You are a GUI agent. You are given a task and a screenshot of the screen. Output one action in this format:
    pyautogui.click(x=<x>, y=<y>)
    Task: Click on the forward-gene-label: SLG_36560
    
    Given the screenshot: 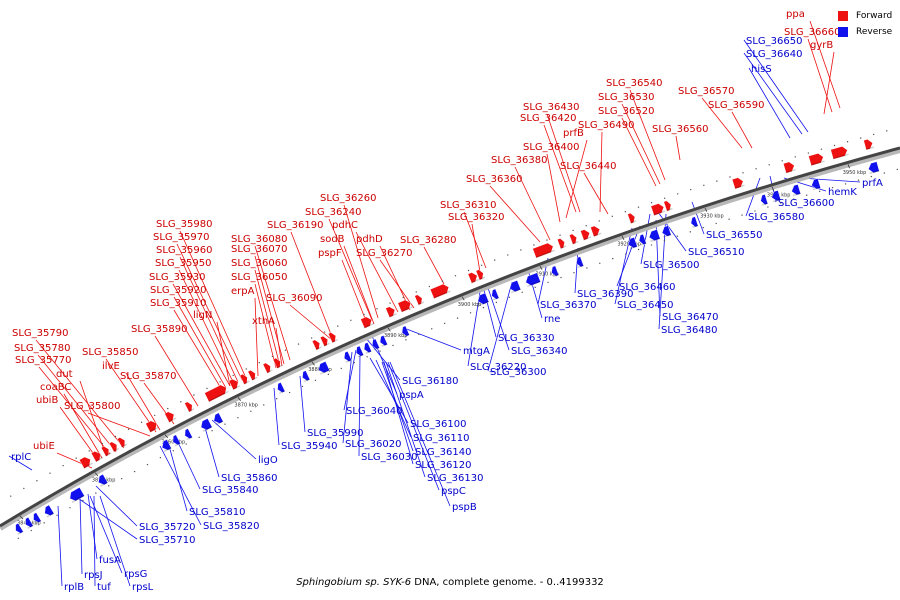 What is the action you would take?
    pyautogui.click(x=680, y=129)
    